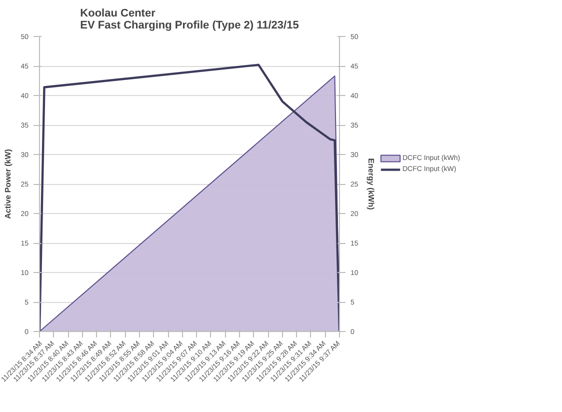 This screenshot has width=562, height=412. I want to click on chart-title: Koolau Center EV Fast Charging Profile (Type 2) 11/23/15, so click(189, 20).